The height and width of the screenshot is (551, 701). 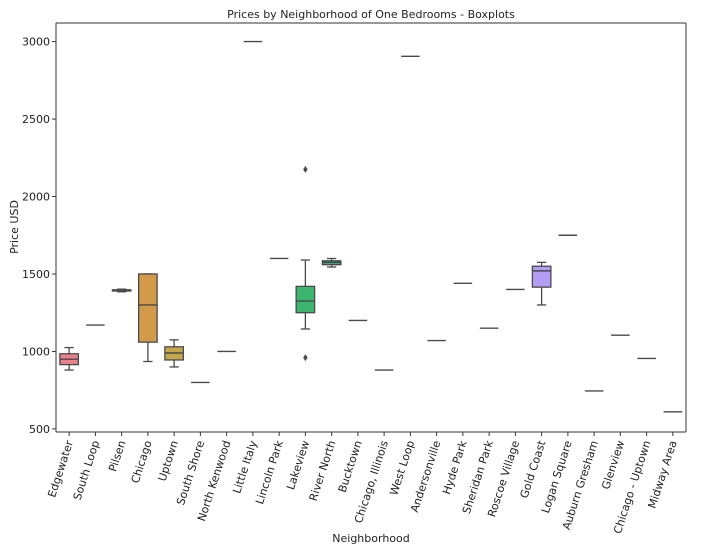 I want to click on y-tick-label: 1000, so click(x=36, y=351).